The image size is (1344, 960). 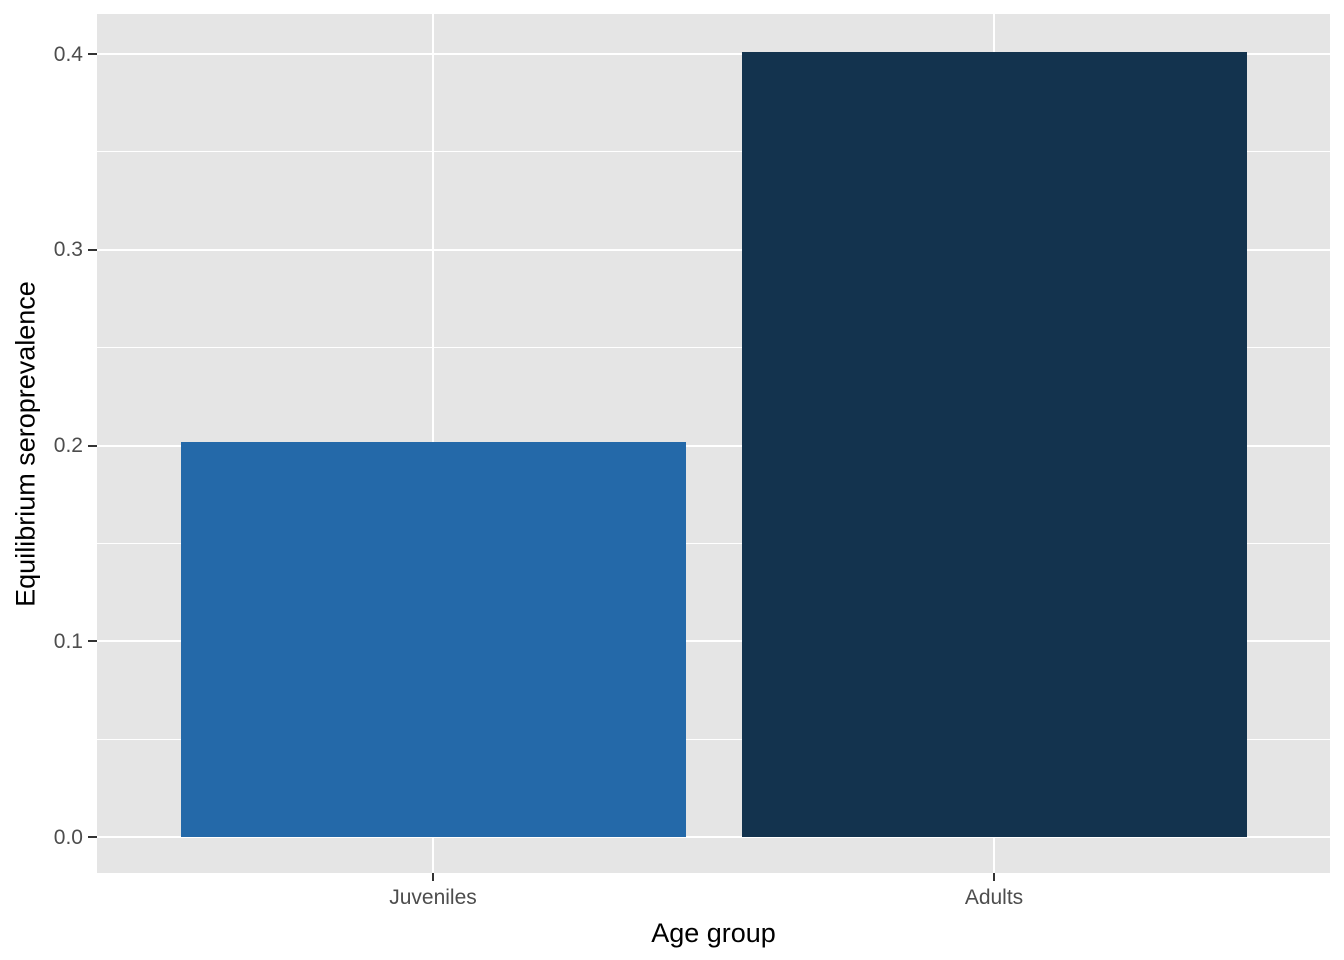 I want to click on y-tick-label-0.1: 0.1, so click(x=68, y=641).